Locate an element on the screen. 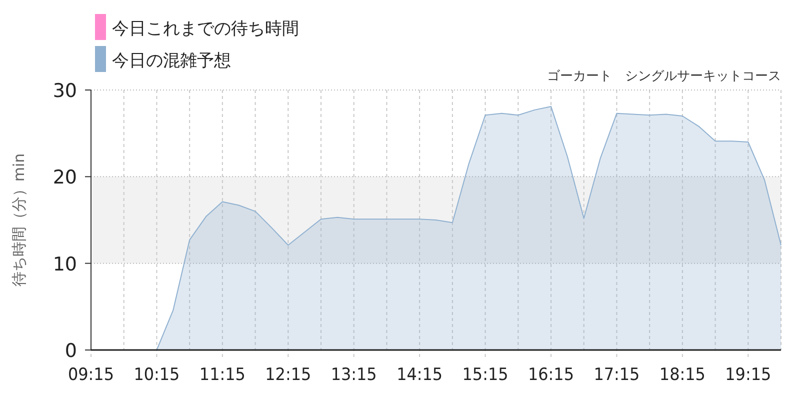 The image size is (800, 400). x-tick-label: 13:15 is located at coordinates (355, 375).